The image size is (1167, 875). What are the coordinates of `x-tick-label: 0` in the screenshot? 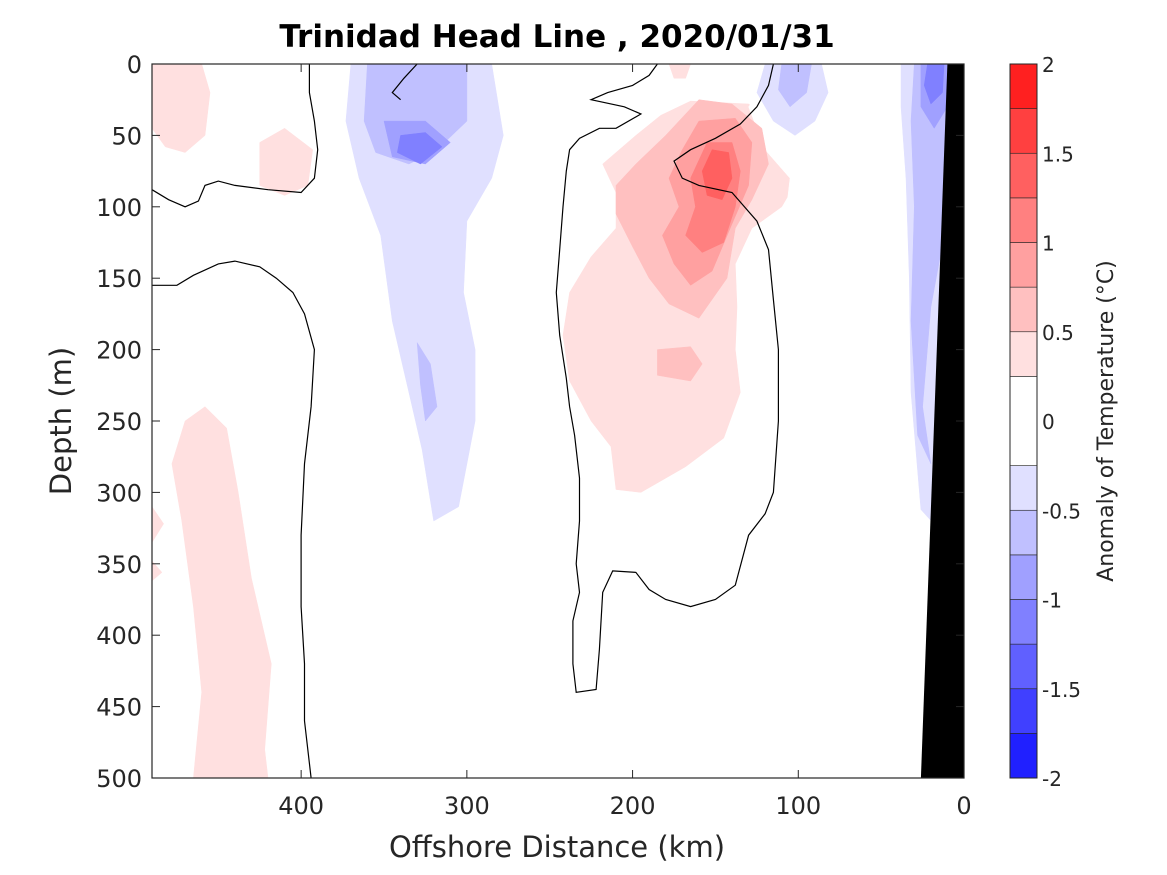 It's located at (963, 806).